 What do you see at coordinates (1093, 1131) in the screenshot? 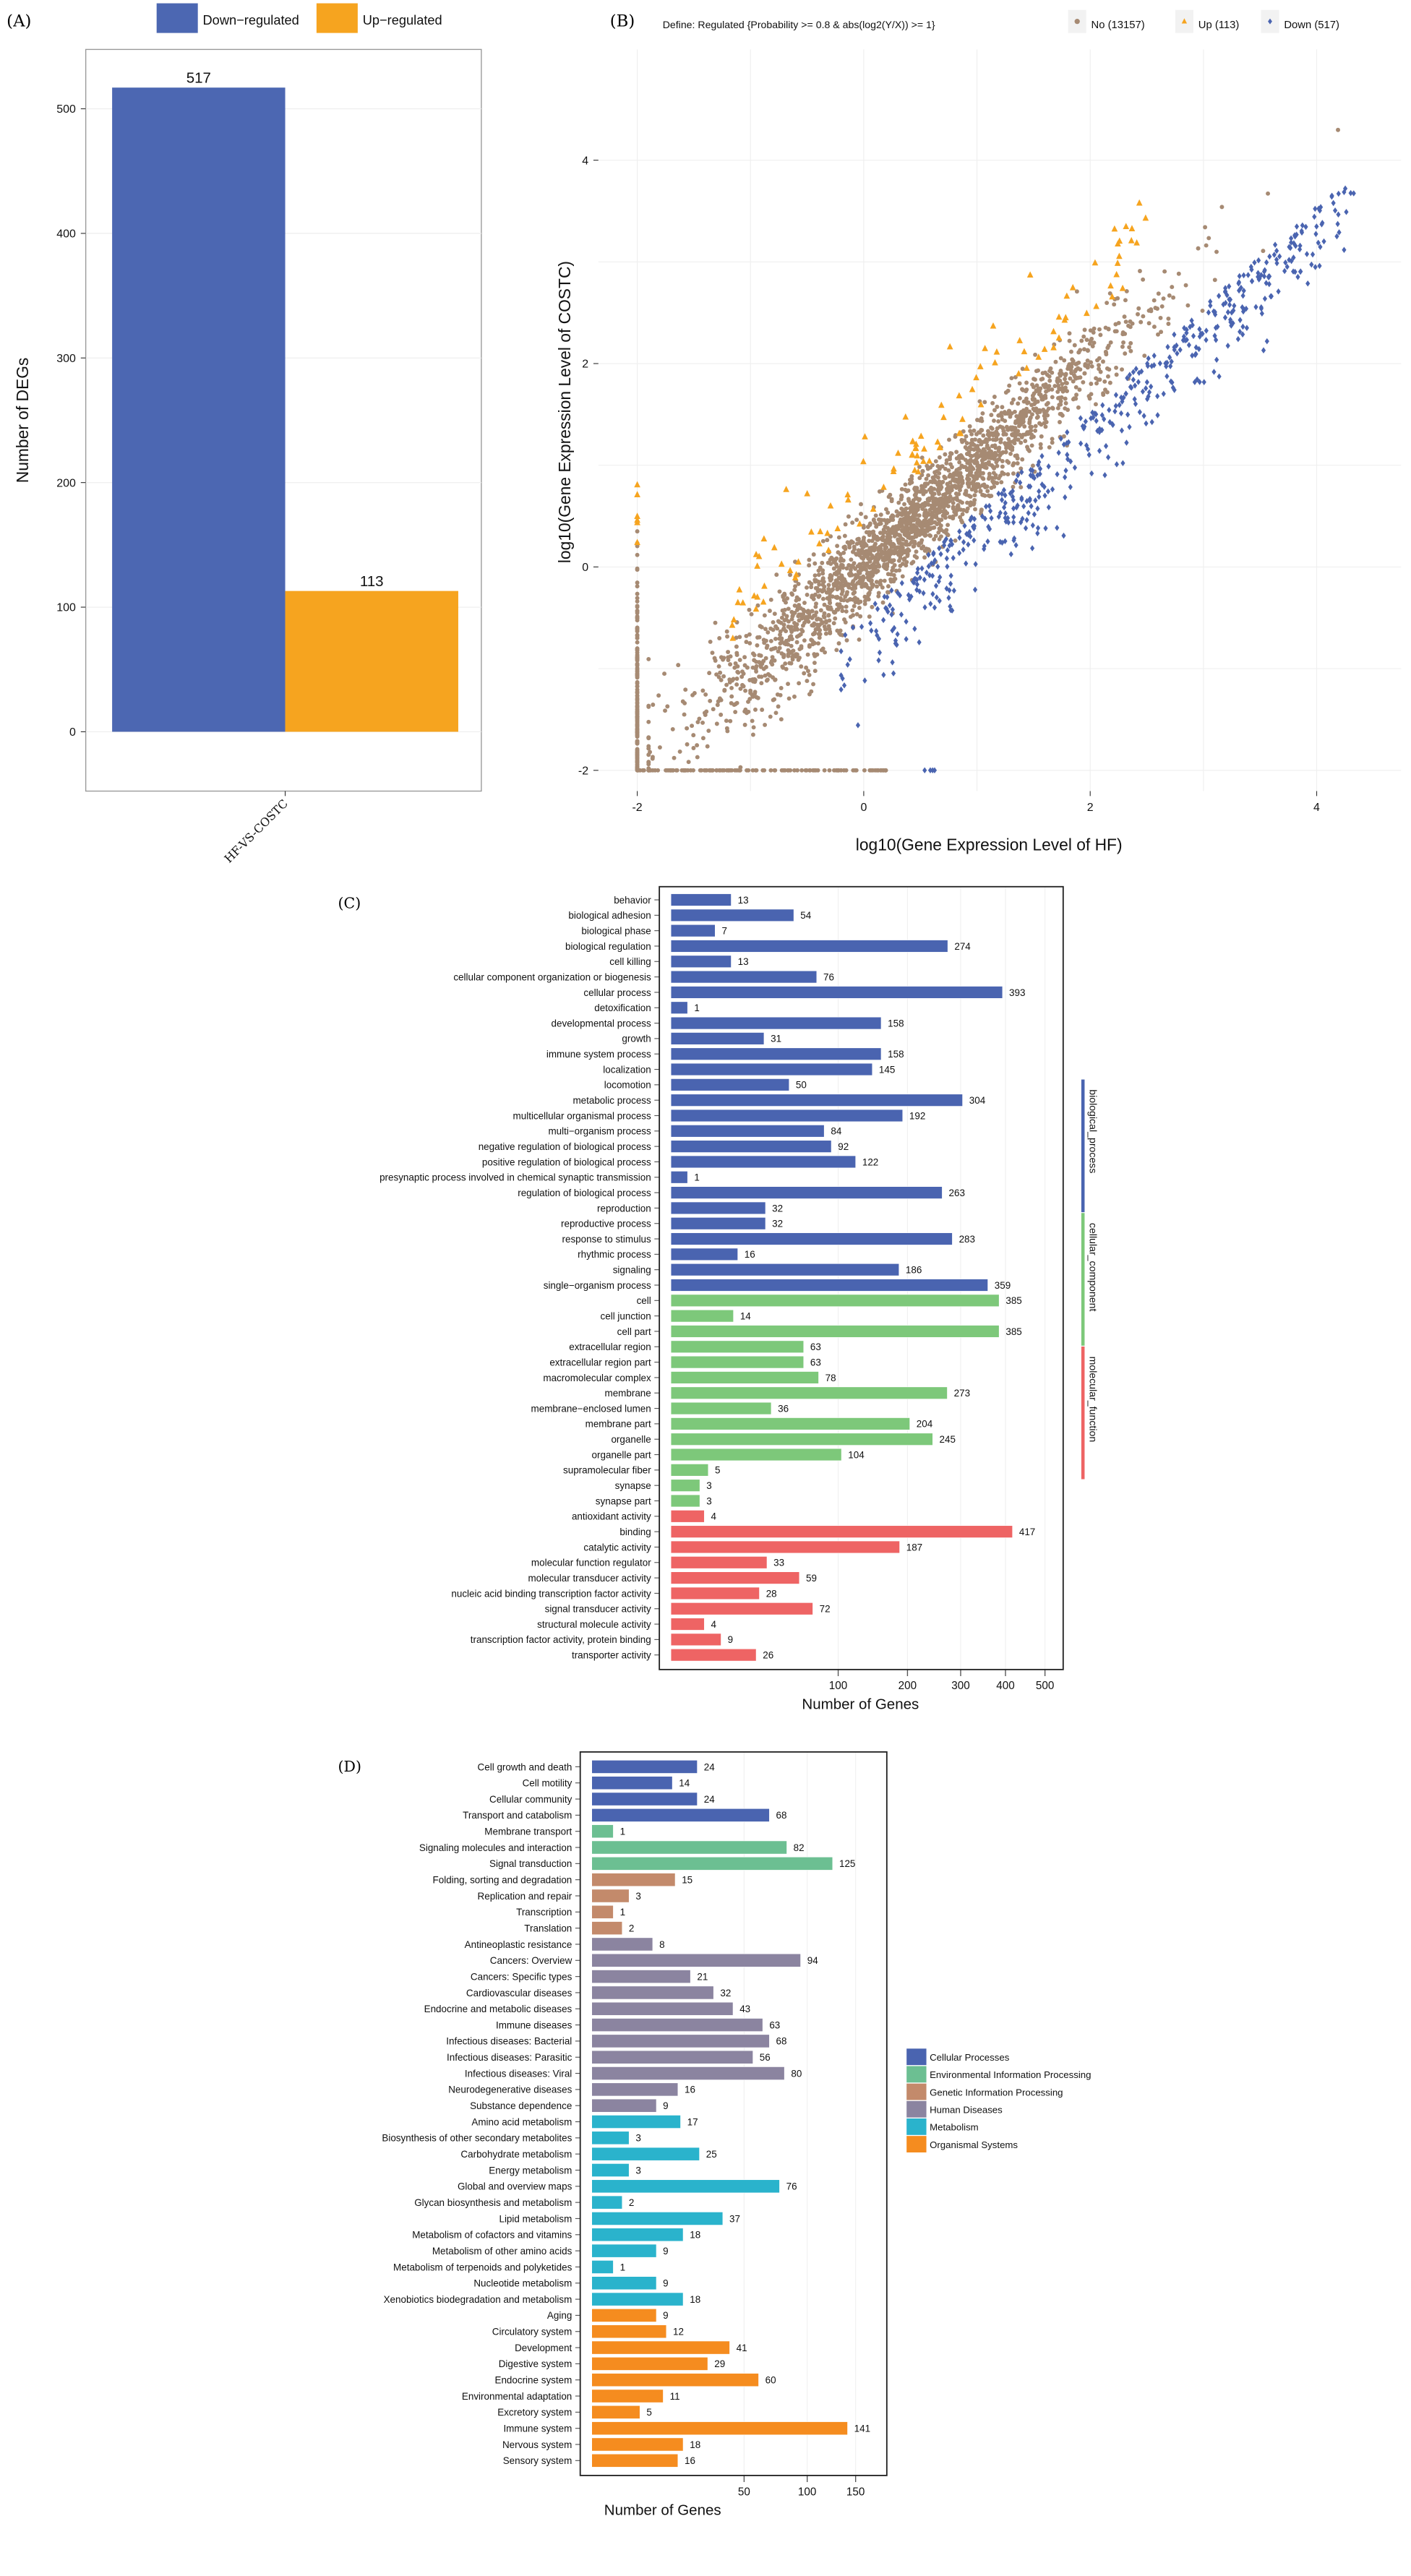
I see `facet-label: biological_process` at bounding box center [1093, 1131].